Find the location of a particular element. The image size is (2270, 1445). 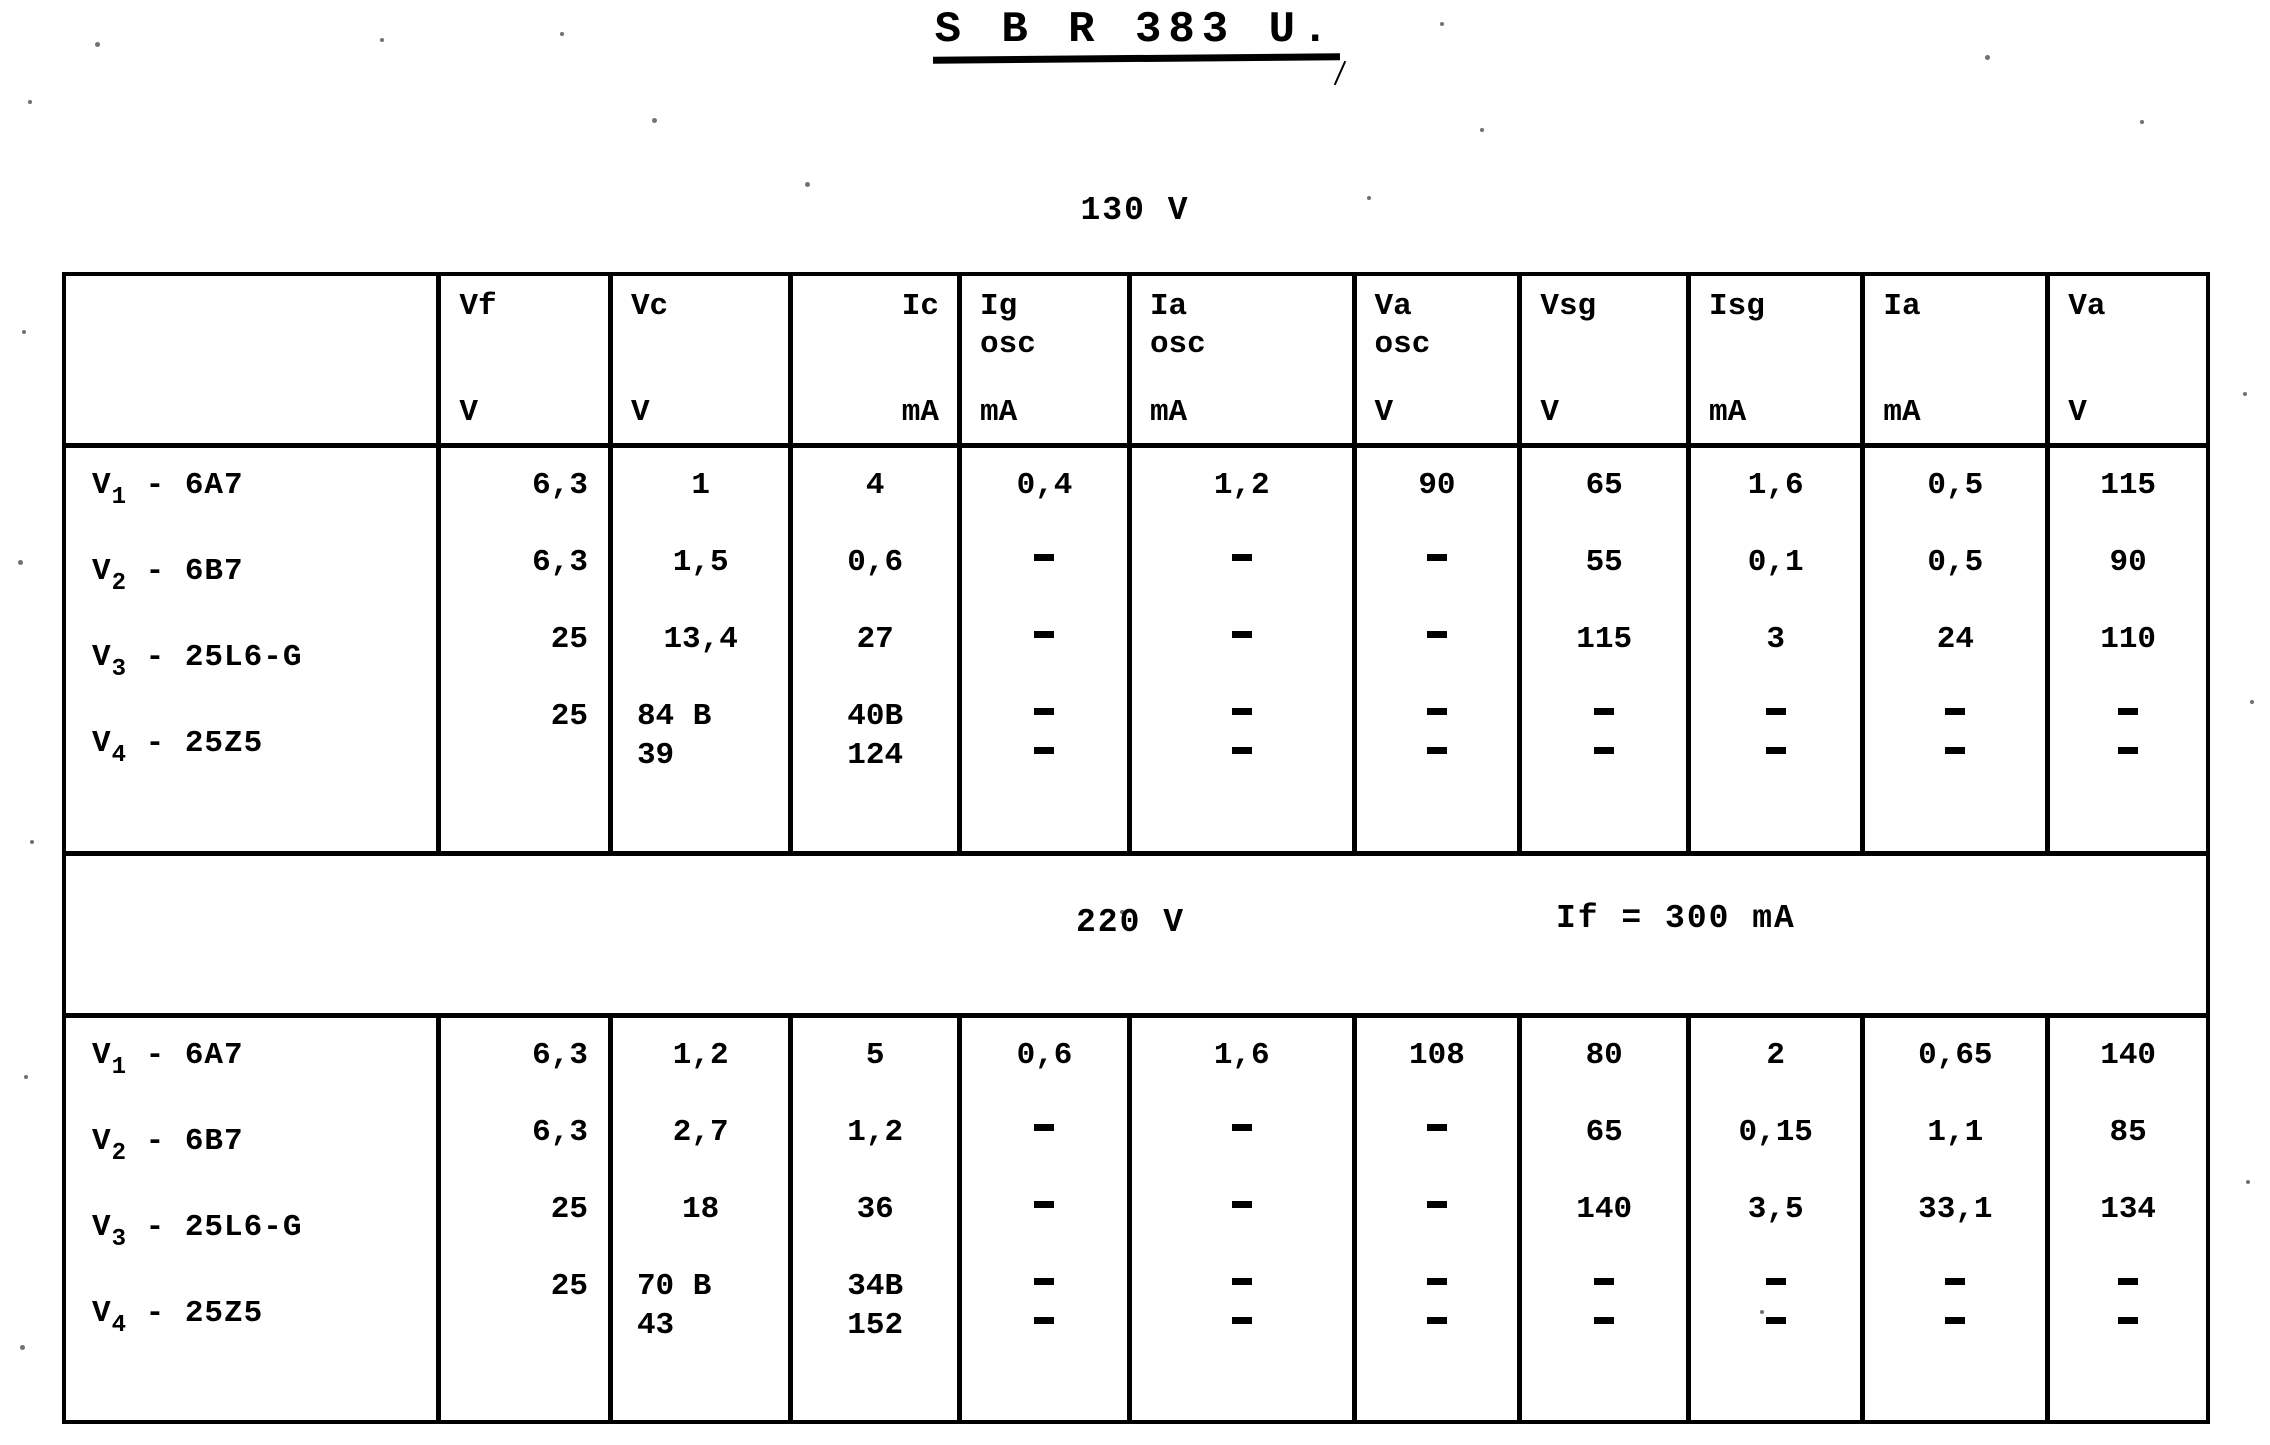

cell-value: 6,3 is located at coordinates (560, 563).